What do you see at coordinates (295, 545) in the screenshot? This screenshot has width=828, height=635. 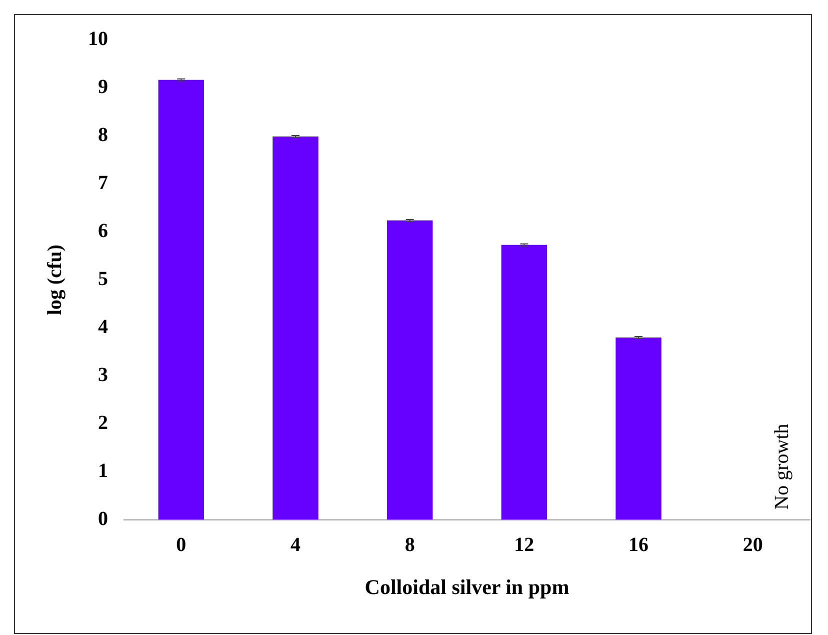 I see `x-tick-label: 4` at bounding box center [295, 545].